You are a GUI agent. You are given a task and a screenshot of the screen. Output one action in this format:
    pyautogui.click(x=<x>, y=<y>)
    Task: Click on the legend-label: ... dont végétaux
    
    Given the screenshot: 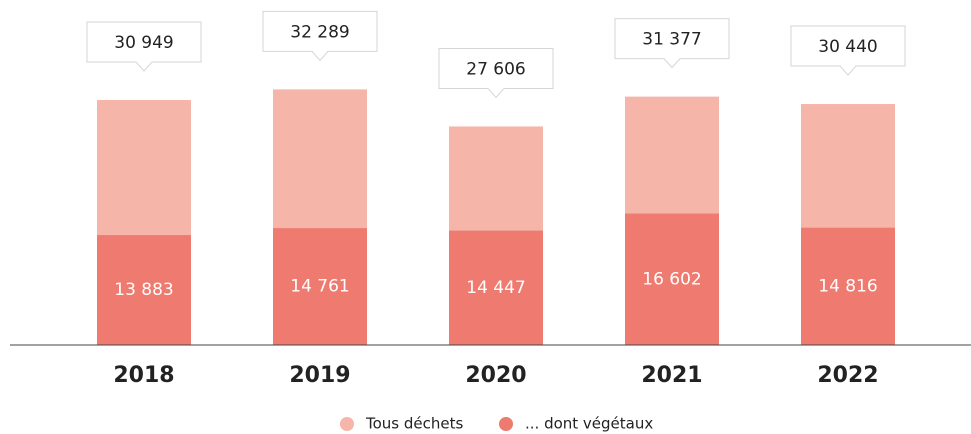 What is the action you would take?
    pyautogui.click(x=589, y=424)
    